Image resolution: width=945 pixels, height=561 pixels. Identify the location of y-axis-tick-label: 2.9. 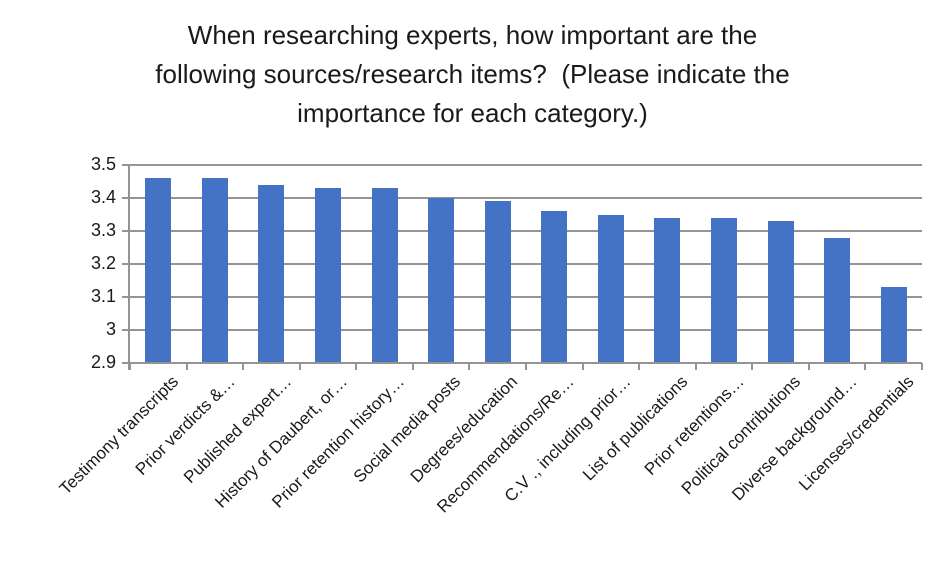
(103, 362).